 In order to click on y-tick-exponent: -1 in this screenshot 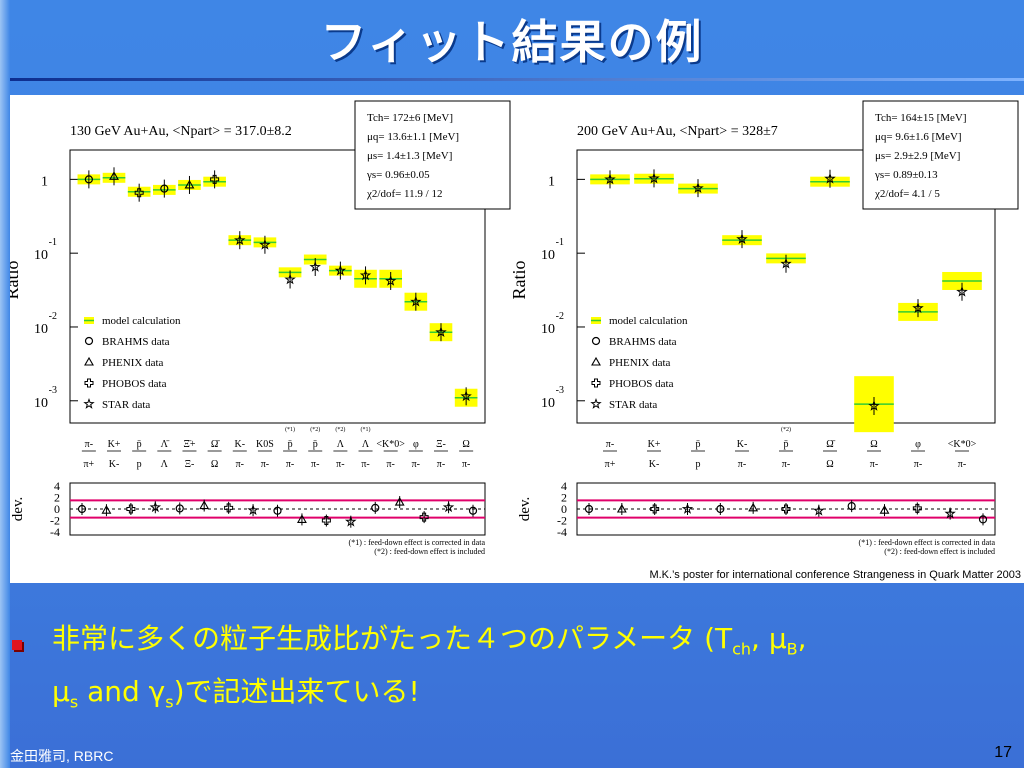, I will do `click(560, 242)`.